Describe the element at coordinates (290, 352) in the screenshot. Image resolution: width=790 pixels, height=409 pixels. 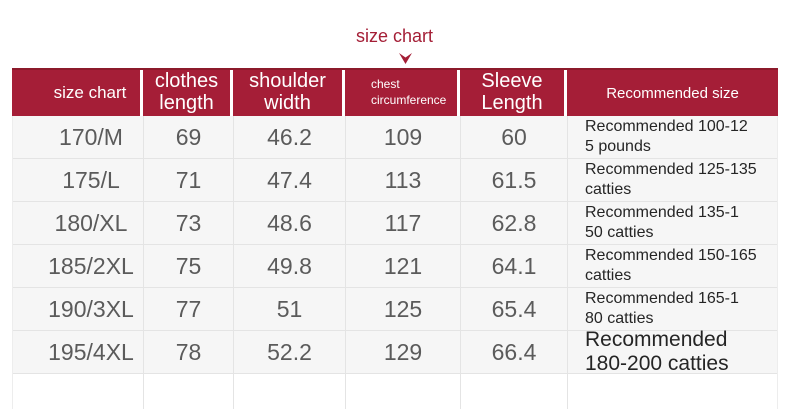
I see `shoulder-width-cell: 52.2` at that location.